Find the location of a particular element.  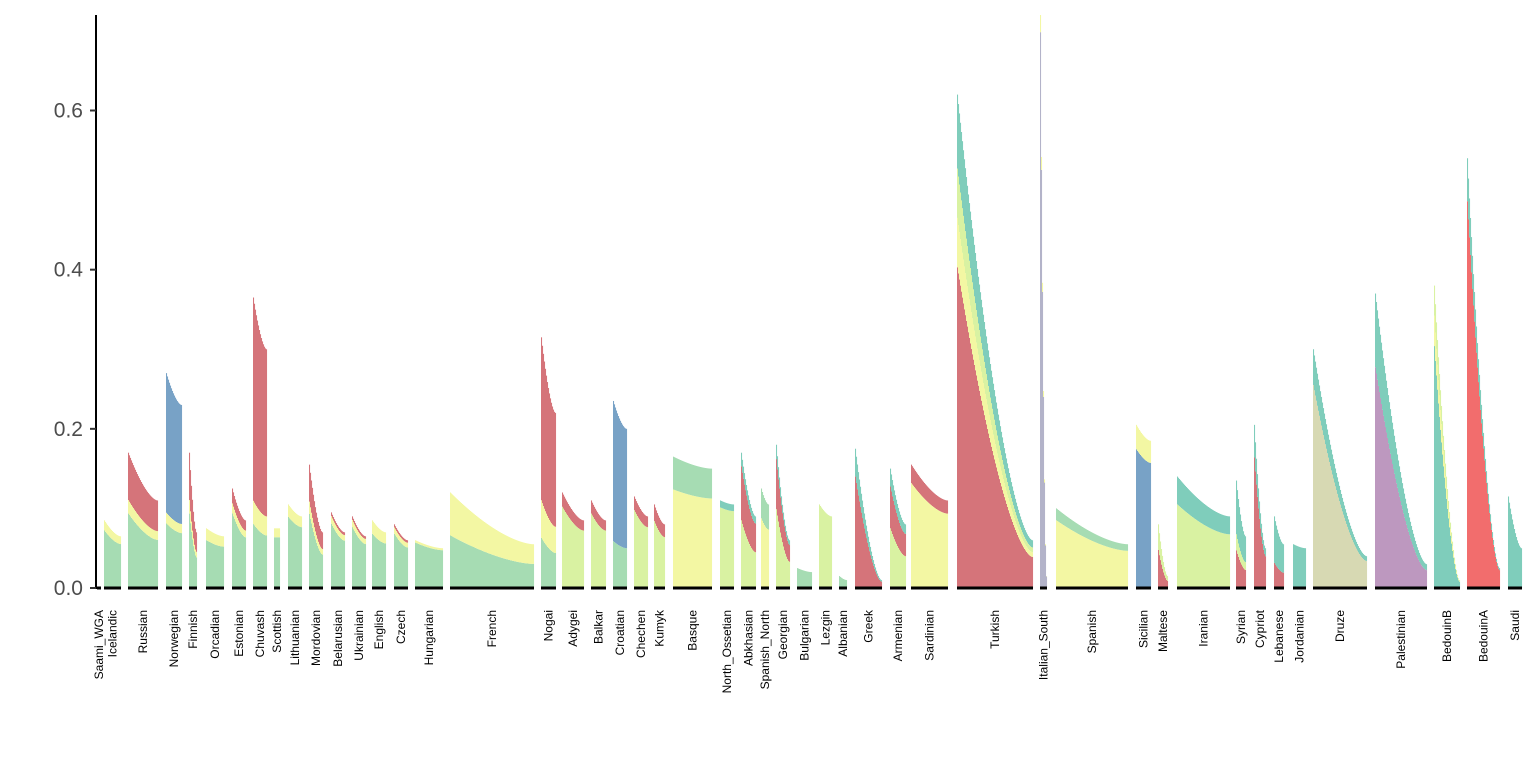

population-label: Palestinian is located at coordinates (1401, 639).